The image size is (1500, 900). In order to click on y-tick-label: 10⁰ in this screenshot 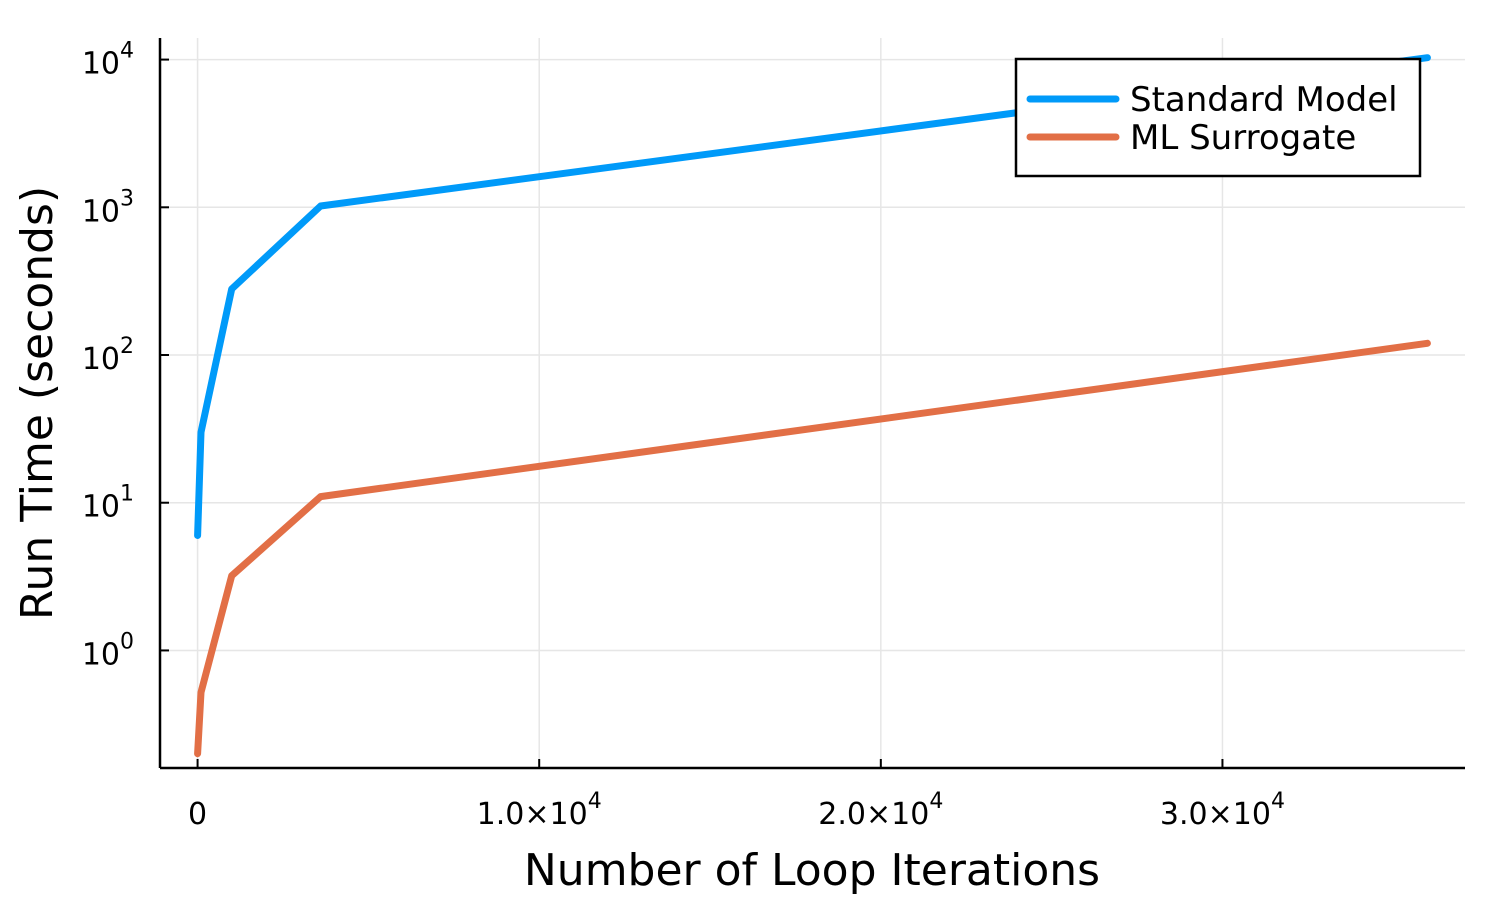, I will do `click(108, 650)`.